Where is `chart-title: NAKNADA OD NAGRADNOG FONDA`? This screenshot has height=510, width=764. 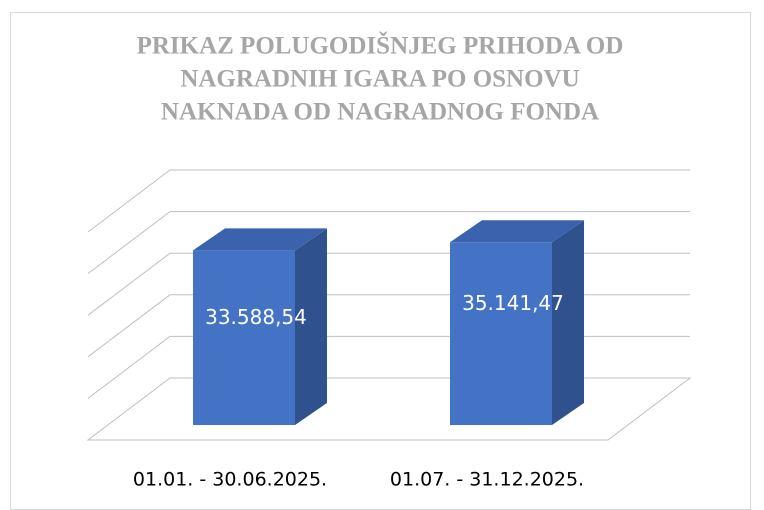
chart-title: NAKNADA OD NAGRADNOG FONDA is located at coordinates (380, 112).